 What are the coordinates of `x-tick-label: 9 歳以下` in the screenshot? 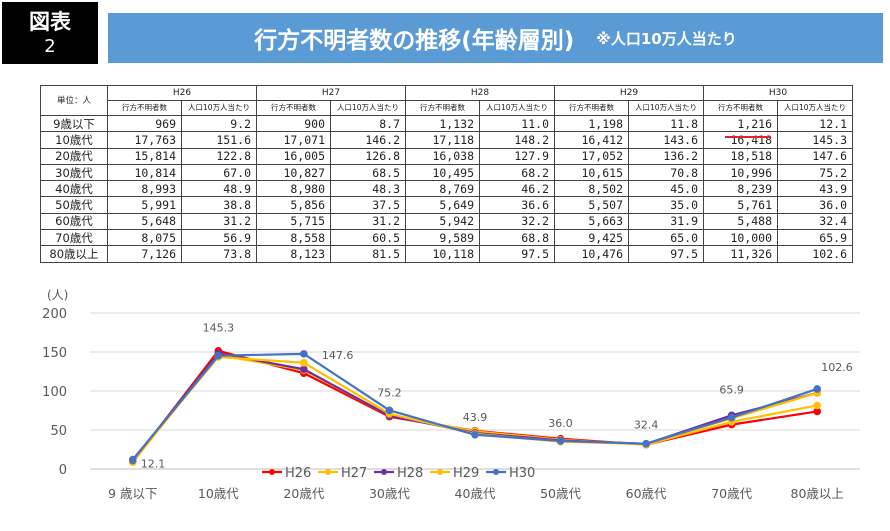 It's located at (132, 493).